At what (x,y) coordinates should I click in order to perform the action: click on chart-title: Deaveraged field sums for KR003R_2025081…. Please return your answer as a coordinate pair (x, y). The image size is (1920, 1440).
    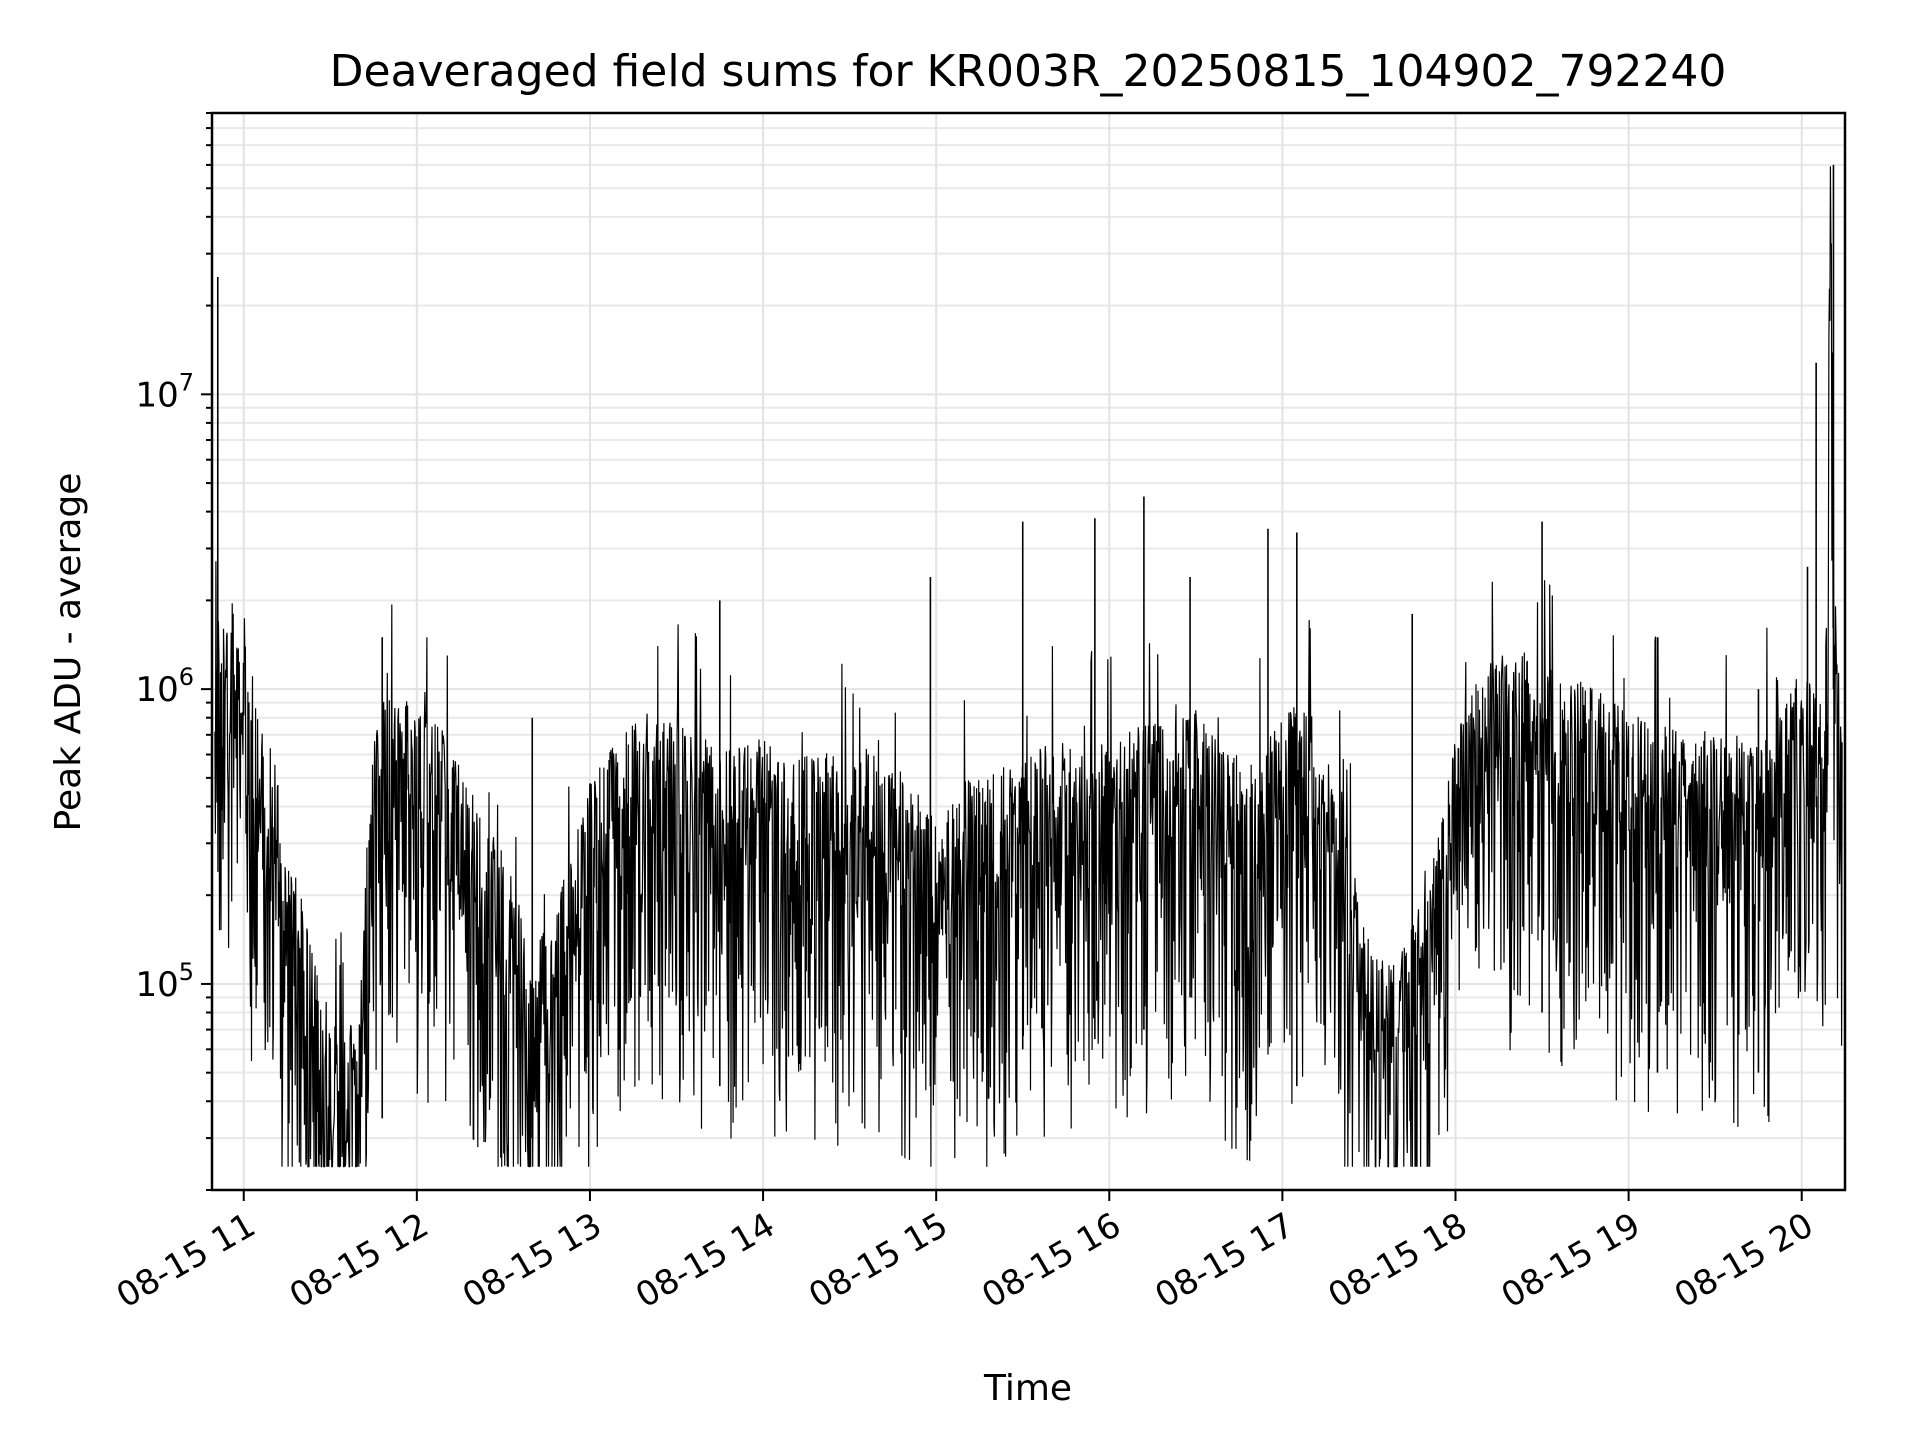
    Looking at the image, I should click on (1028, 71).